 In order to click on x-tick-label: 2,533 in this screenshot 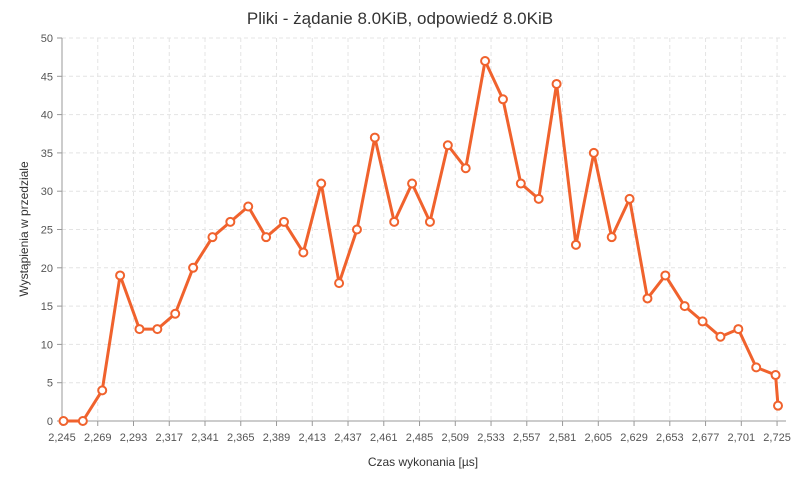, I will do `click(491, 438)`.